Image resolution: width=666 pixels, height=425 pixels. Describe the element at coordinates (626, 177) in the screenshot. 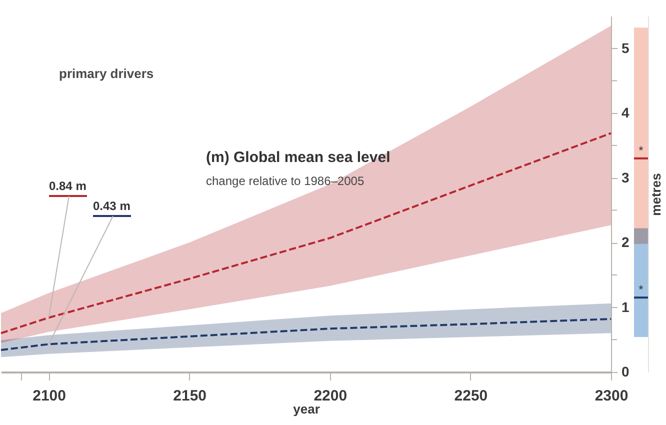

I see `y-tick-label: 3` at that location.